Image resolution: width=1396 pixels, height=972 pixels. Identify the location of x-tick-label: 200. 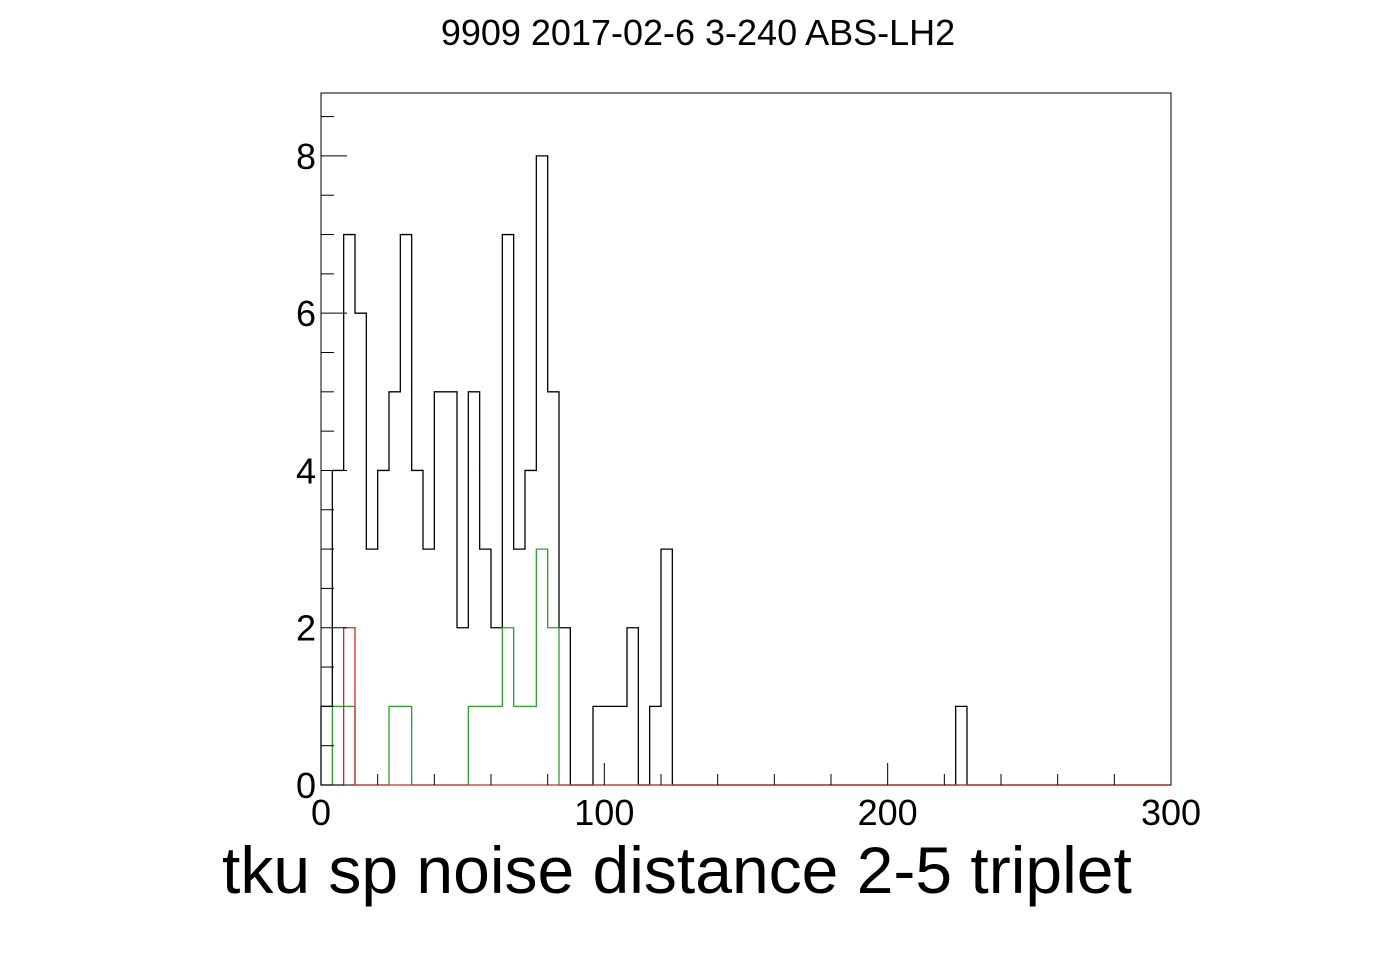
(888, 812).